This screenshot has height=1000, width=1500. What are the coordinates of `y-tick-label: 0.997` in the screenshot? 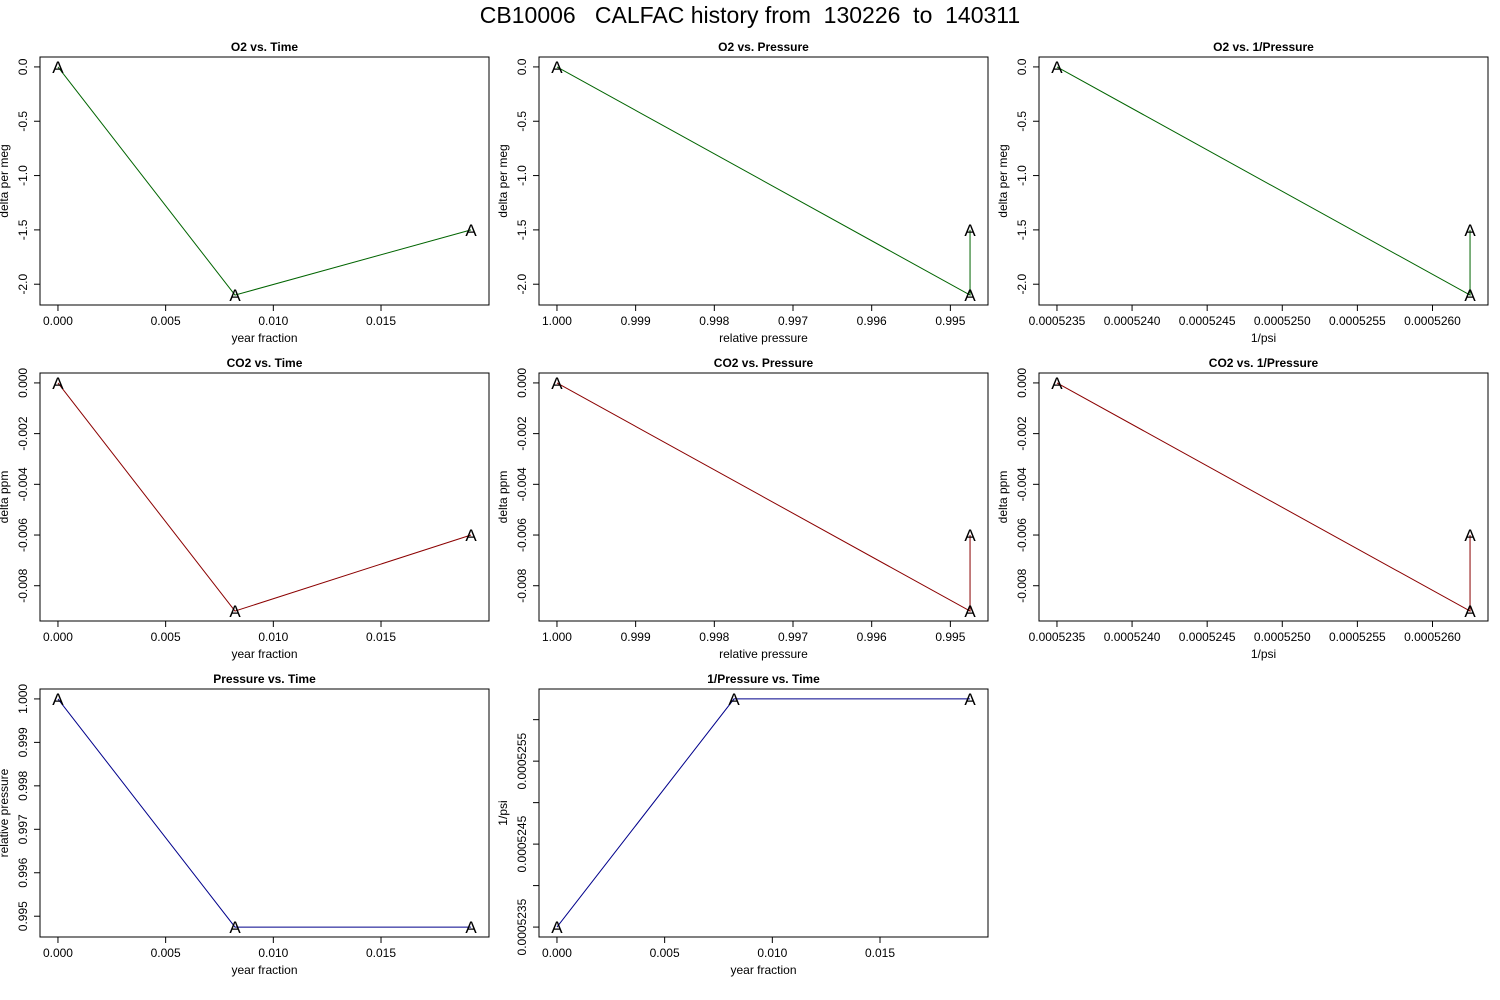 It's located at (23, 829).